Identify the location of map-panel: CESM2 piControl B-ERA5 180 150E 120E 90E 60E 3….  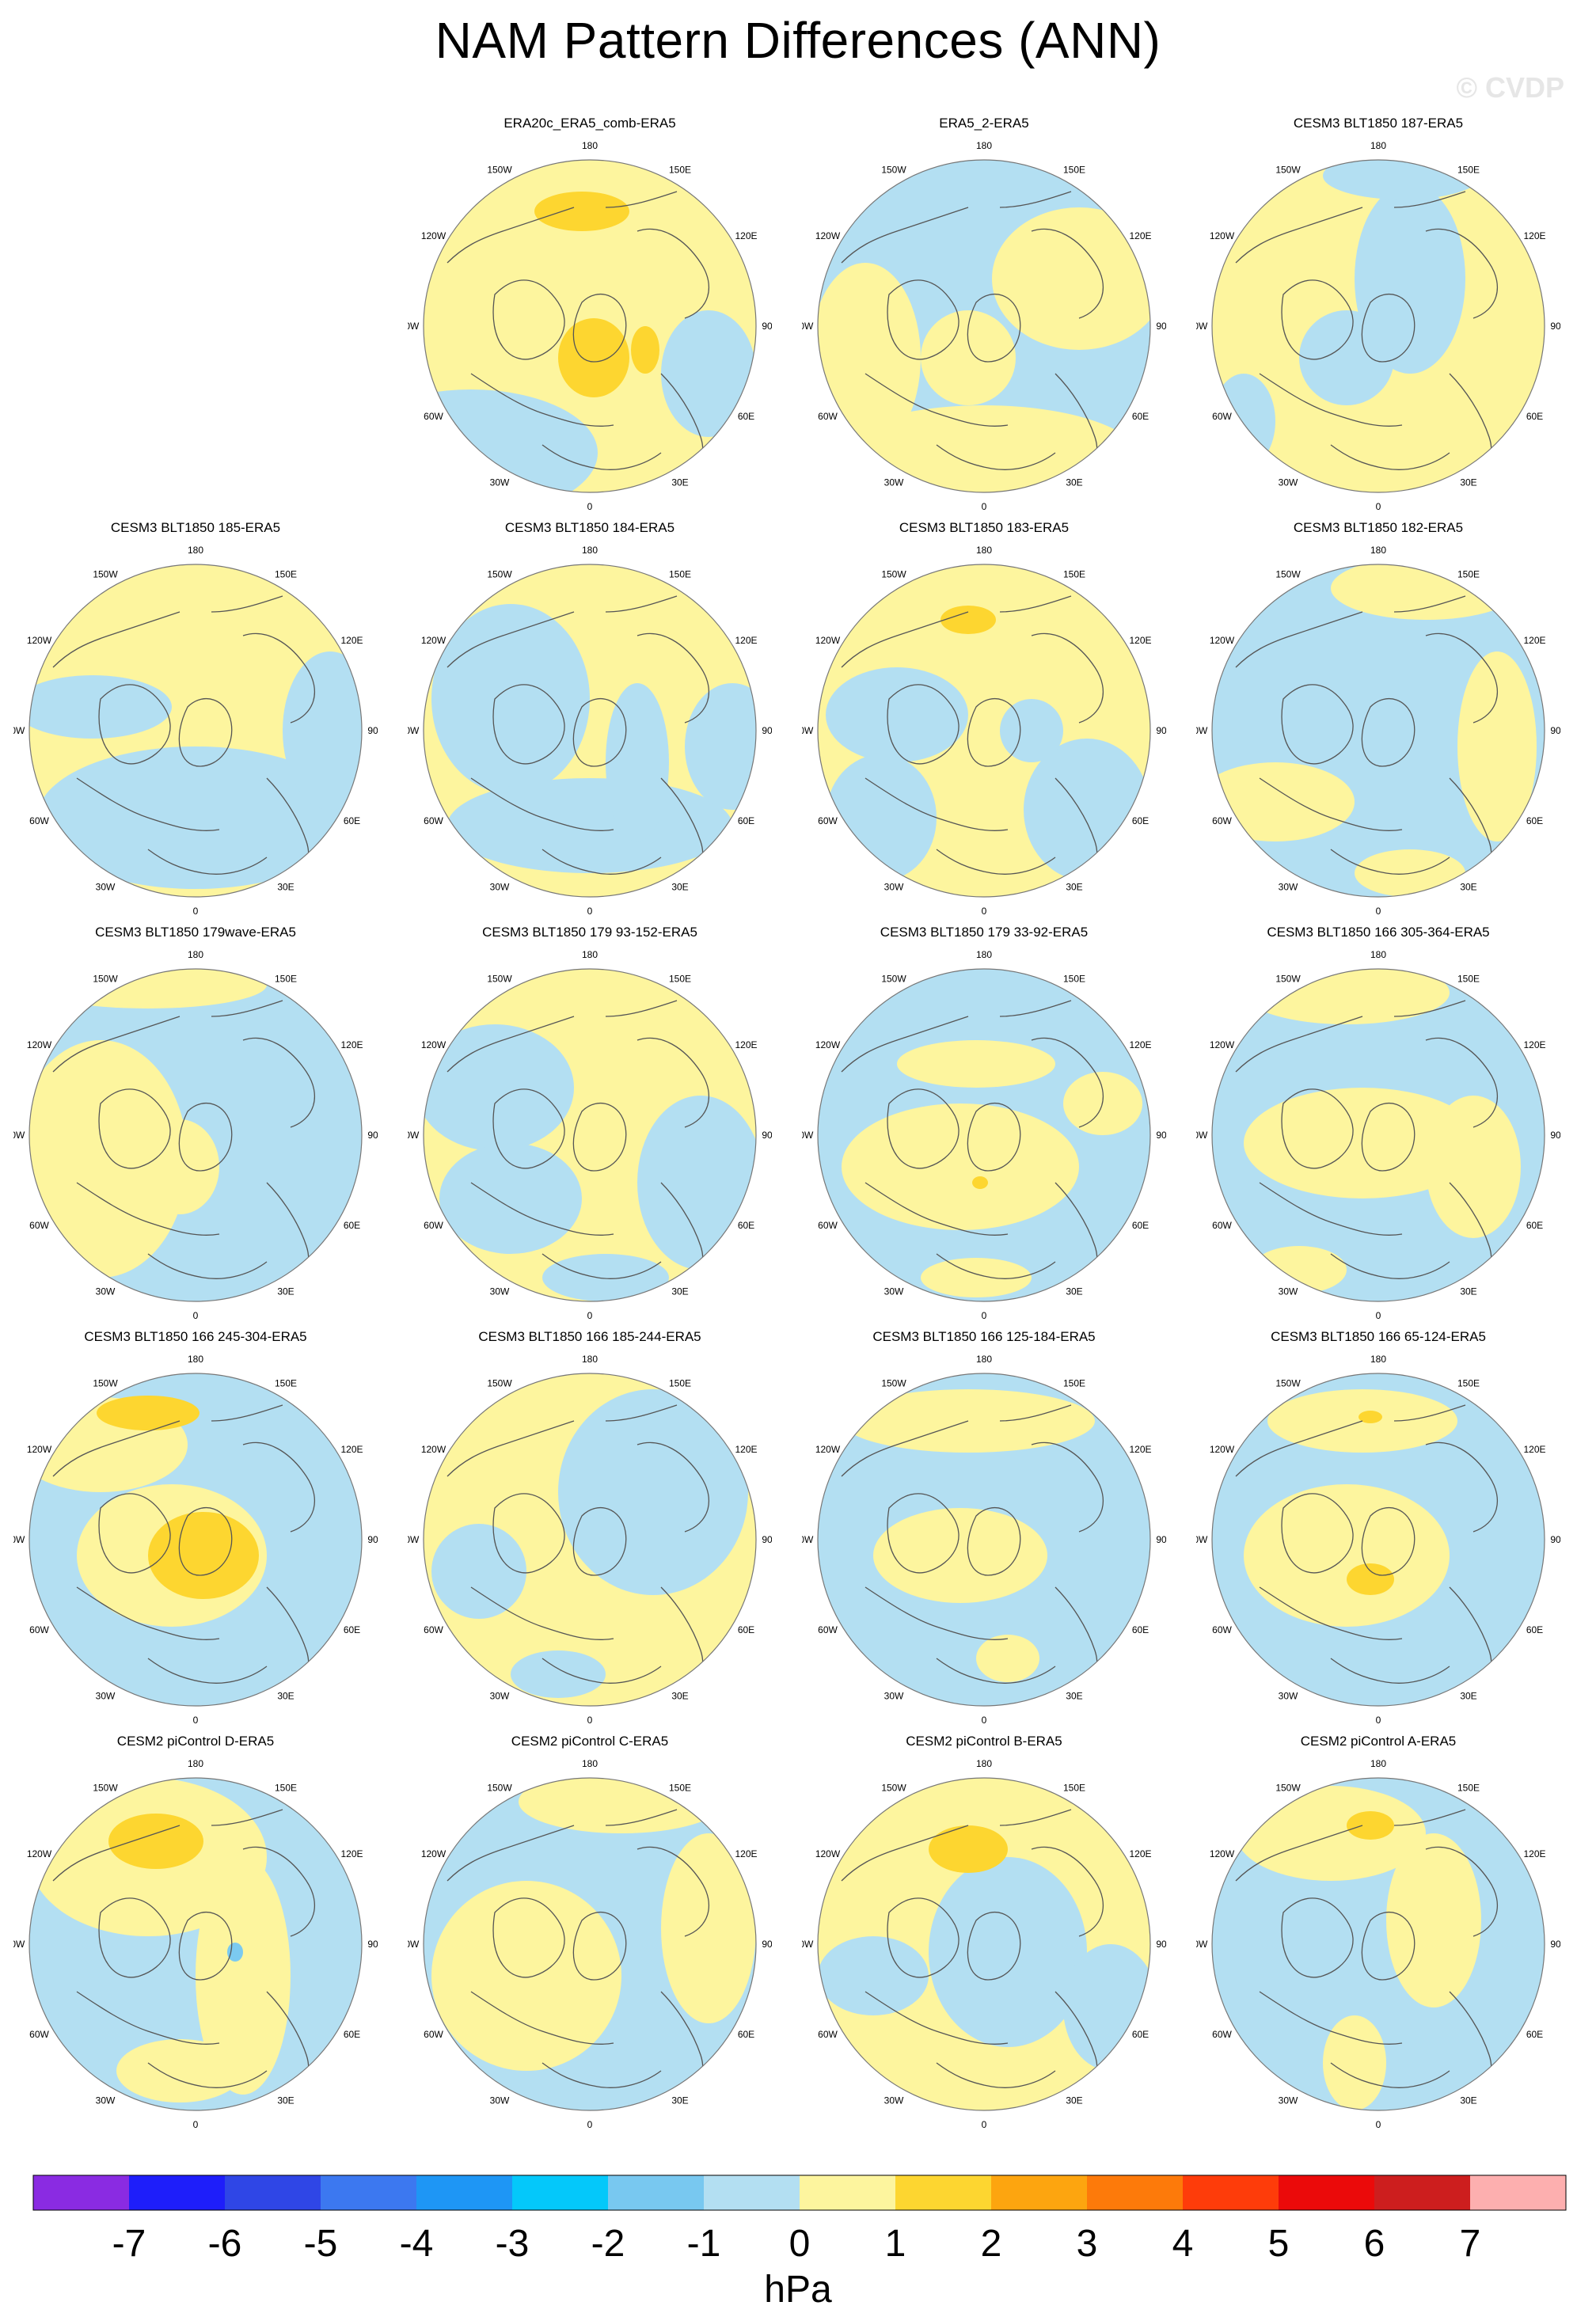
(984, 1939).